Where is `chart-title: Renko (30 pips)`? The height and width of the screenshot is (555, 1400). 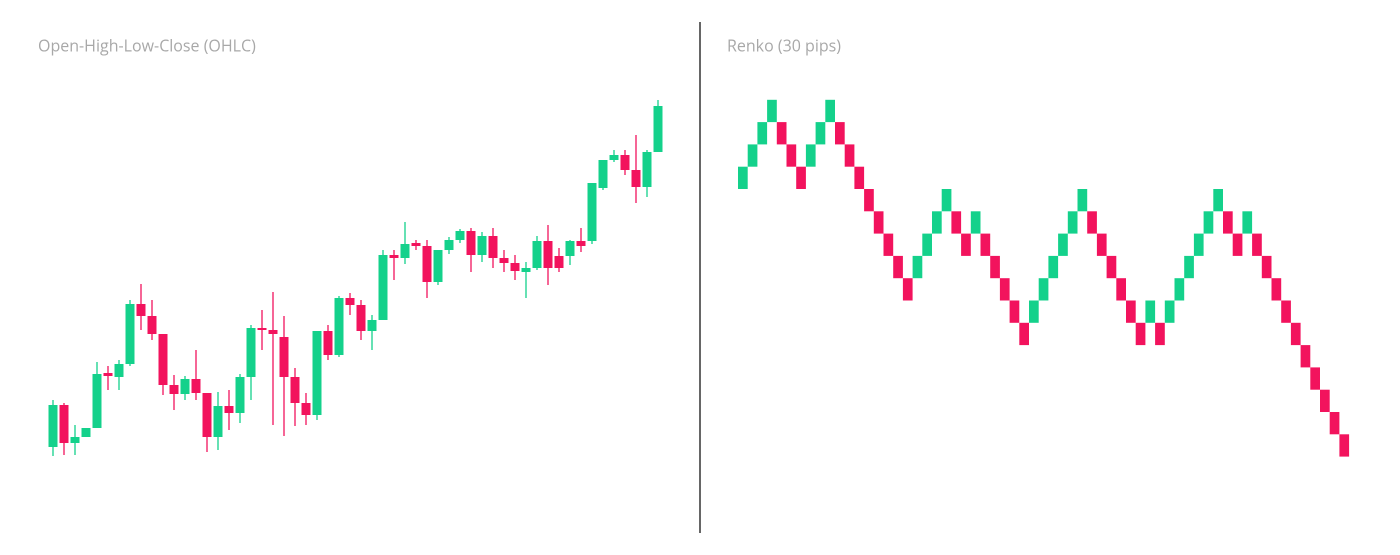 chart-title: Renko (30 pips) is located at coordinates (784, 45).